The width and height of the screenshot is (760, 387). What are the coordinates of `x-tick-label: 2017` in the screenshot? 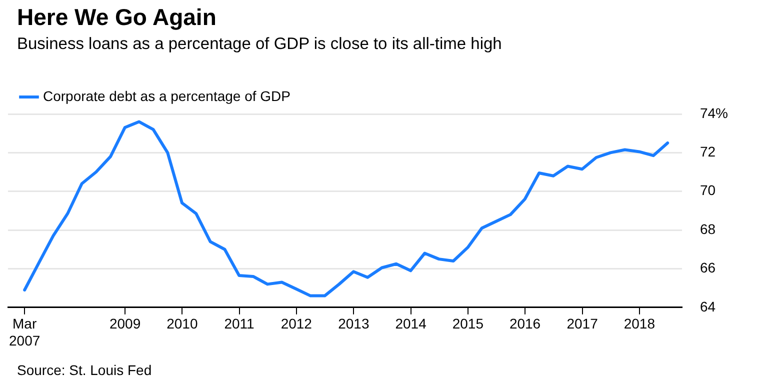 It's located at (582, 324).